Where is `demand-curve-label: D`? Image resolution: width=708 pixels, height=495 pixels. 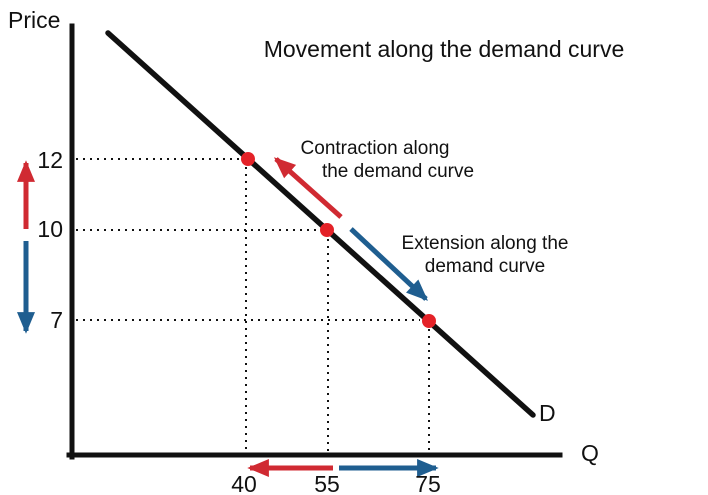 demand-curve-label: D is located at coordinates (547, 413).